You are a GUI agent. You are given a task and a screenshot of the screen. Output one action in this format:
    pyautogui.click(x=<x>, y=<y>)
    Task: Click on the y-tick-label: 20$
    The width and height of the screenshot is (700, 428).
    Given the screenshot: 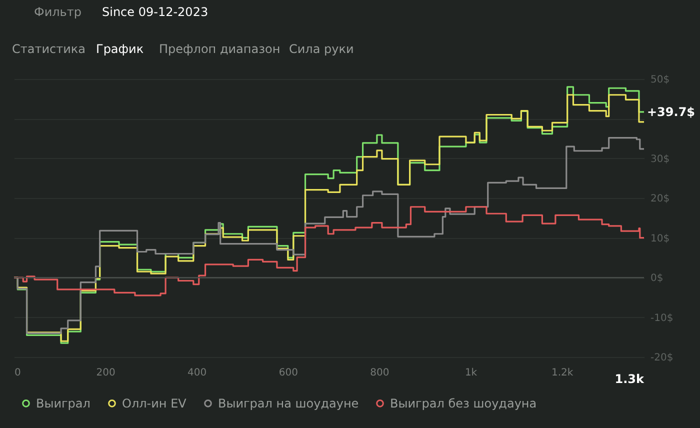 What is the action you would take?
    pyautogui.click(x=660, y=199)
    